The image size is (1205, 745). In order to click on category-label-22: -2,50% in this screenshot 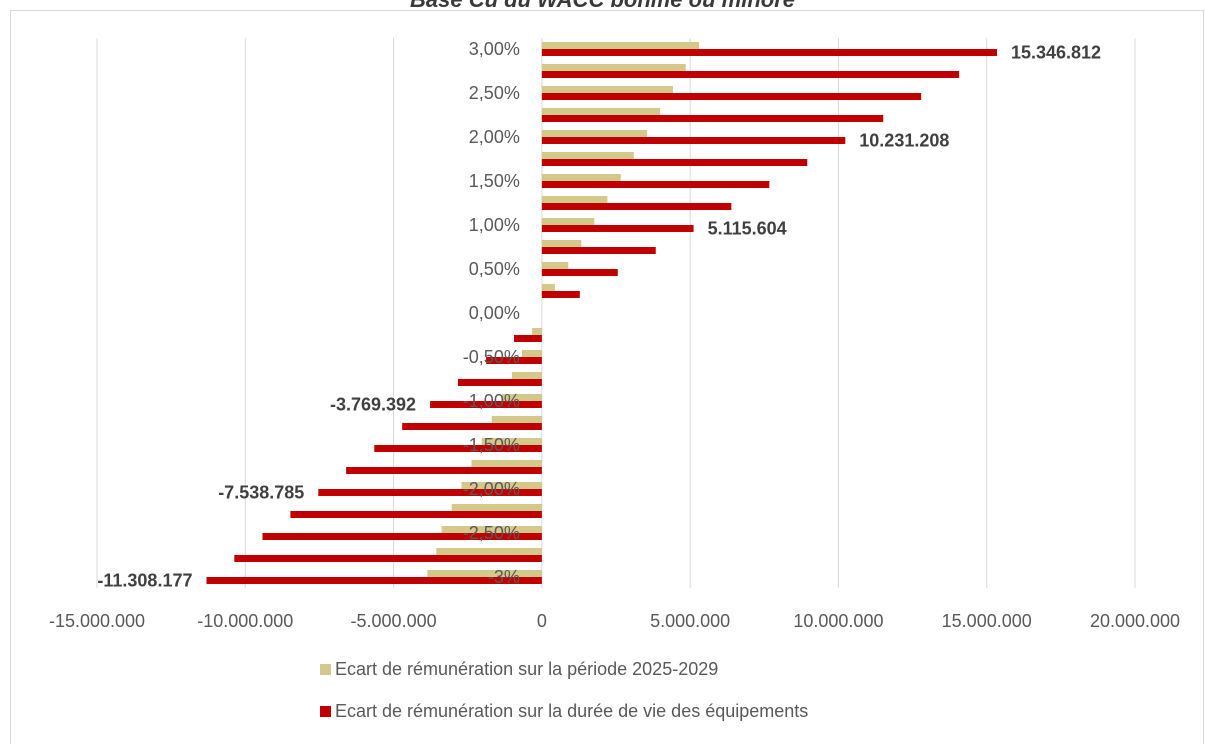, I will do `click(491, 533)`.